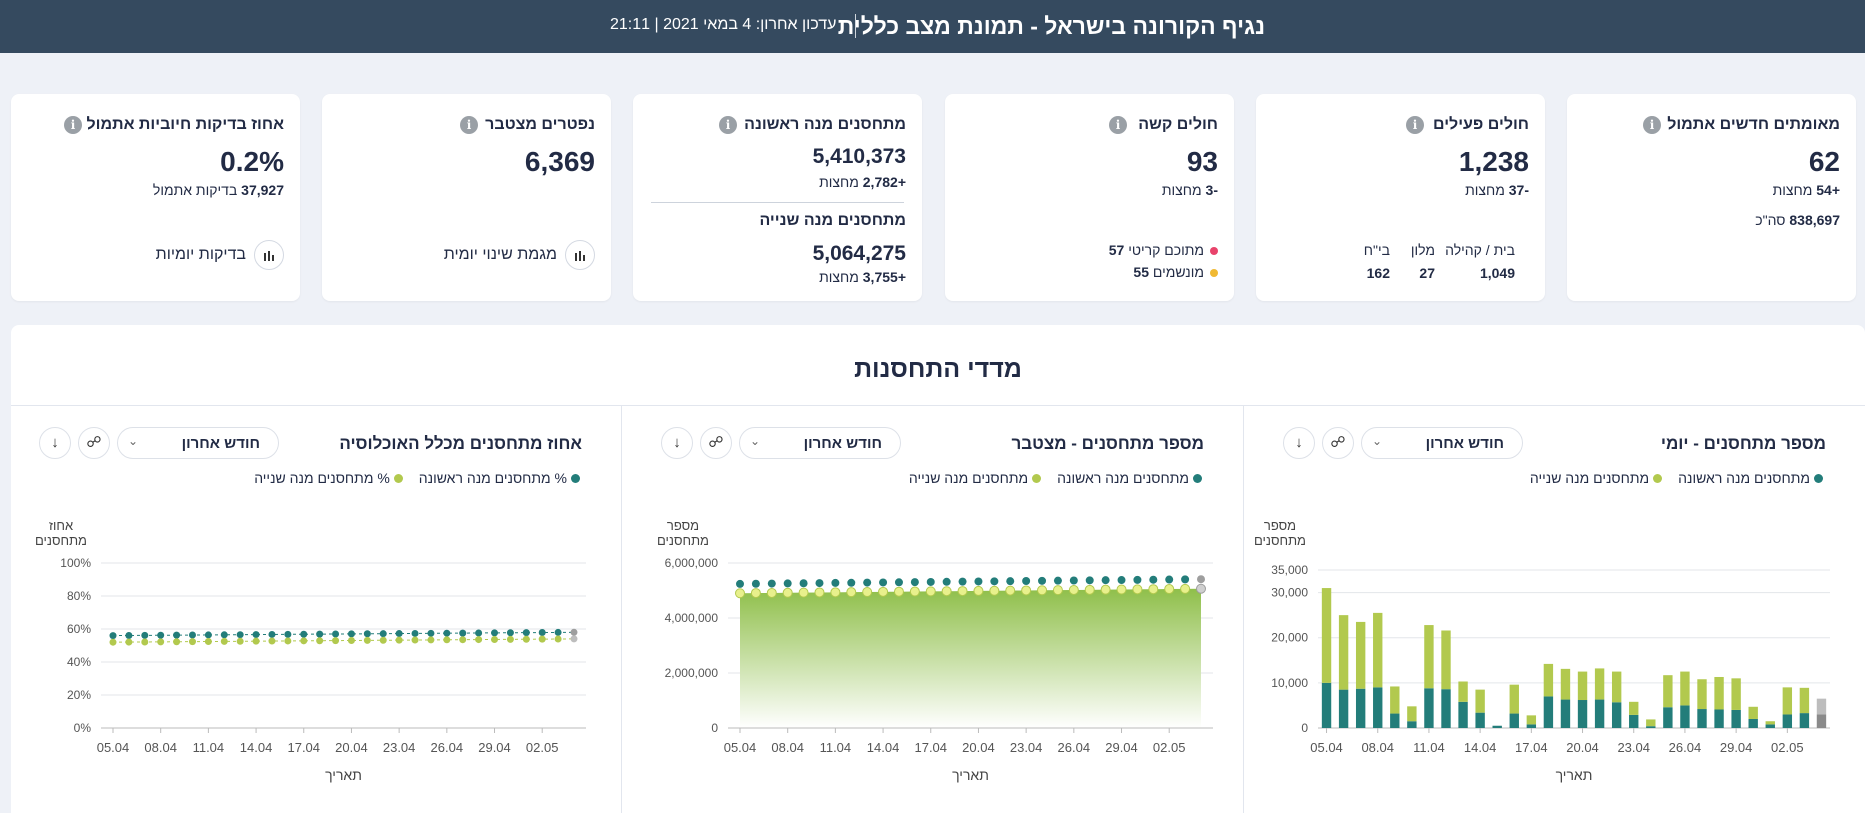 The height and width of the screenshot is (813, 1865). I want to click on card-tests: 37,927 בדיקות אתמול, so click(218, 190).